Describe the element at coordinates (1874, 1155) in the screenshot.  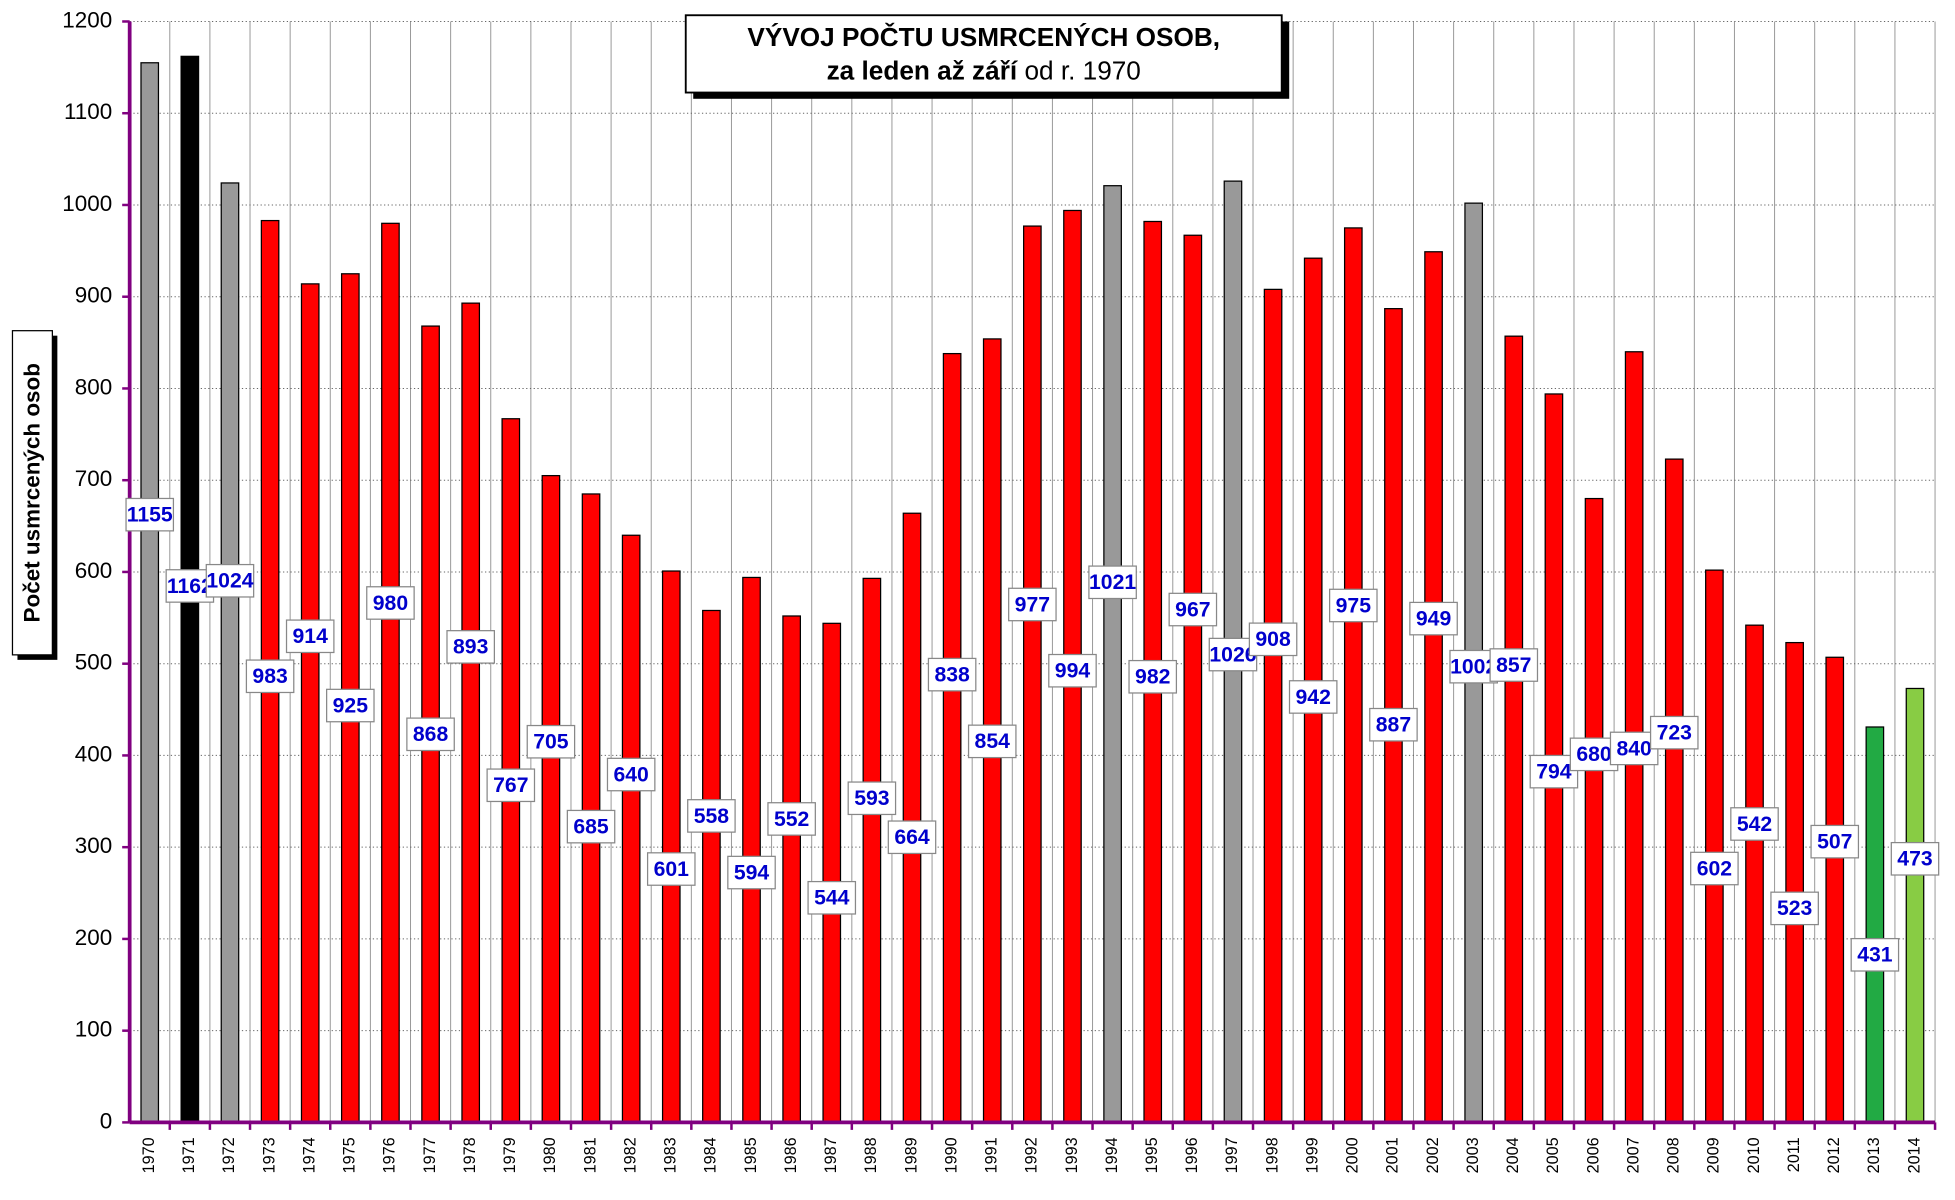
I see `x-tick-label: 2013` at that location.